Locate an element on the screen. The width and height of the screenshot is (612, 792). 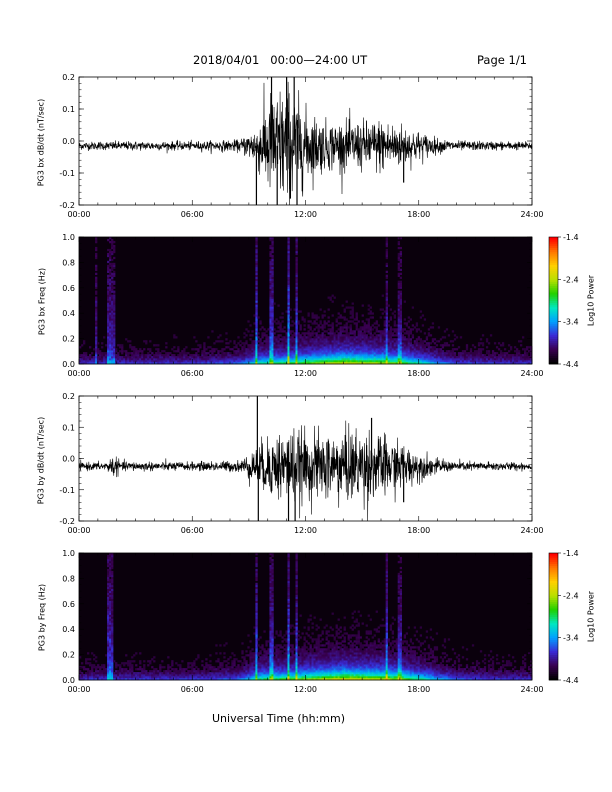
bx-dbdt-ylabel: PG3 bx dB/dt (nT/sec) is located at coordinates (41, 142).